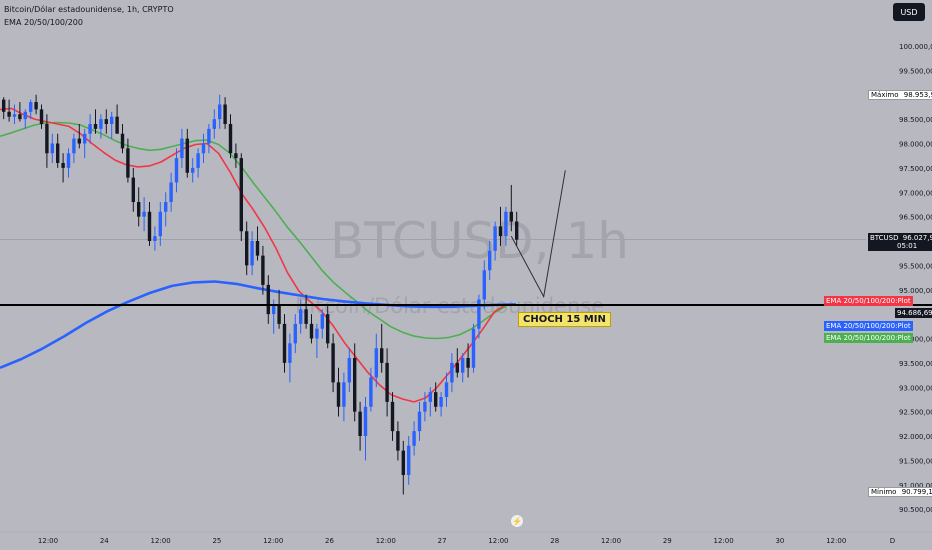  I want to click on price-tick-label: 95.500,00, so click(915, 266).